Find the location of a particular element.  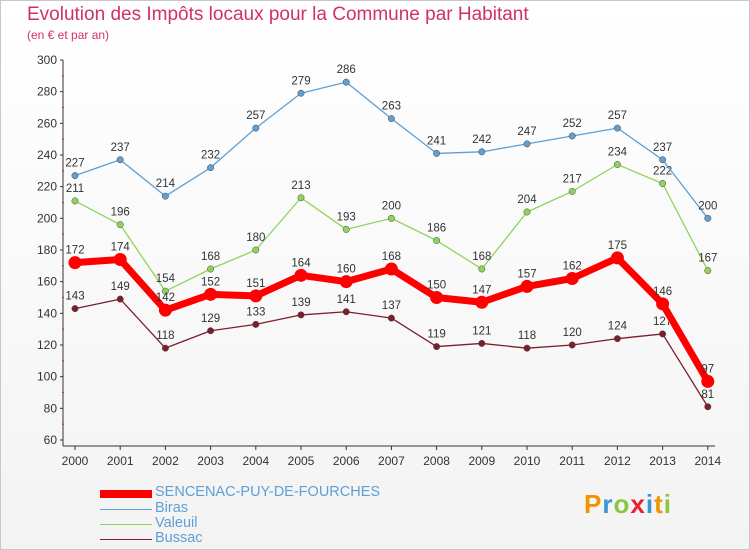

data-label-2: 196 is located at coordinates (120, 213).